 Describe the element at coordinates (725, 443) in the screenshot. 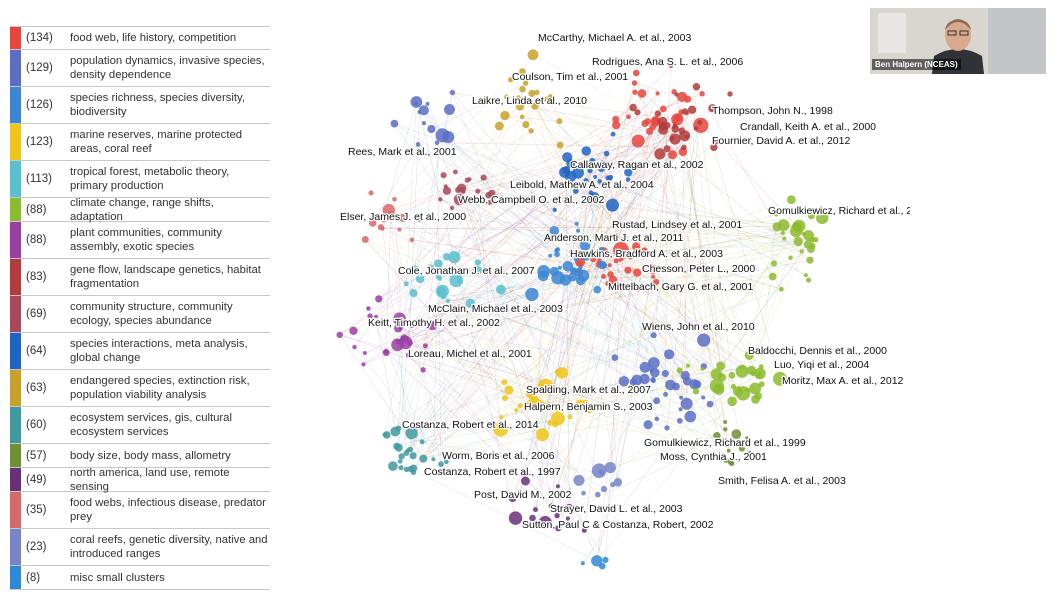

I see `paper-label: Gomulkiewicz, Richard et al., 1999` at that location.